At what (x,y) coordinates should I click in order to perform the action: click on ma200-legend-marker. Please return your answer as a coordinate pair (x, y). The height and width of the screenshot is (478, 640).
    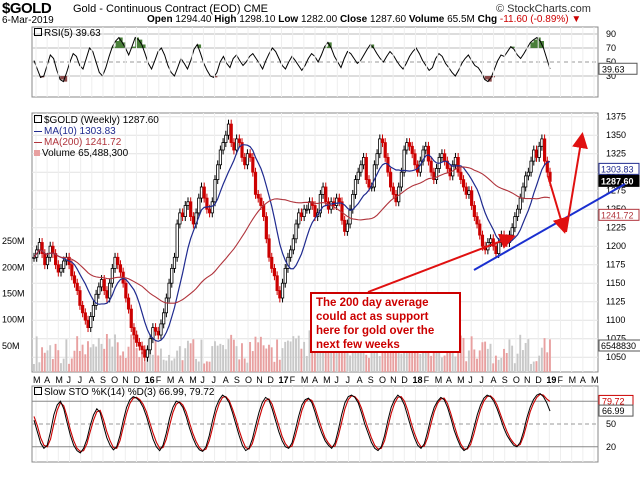
    Looking at the image, I should click on (38, 142).